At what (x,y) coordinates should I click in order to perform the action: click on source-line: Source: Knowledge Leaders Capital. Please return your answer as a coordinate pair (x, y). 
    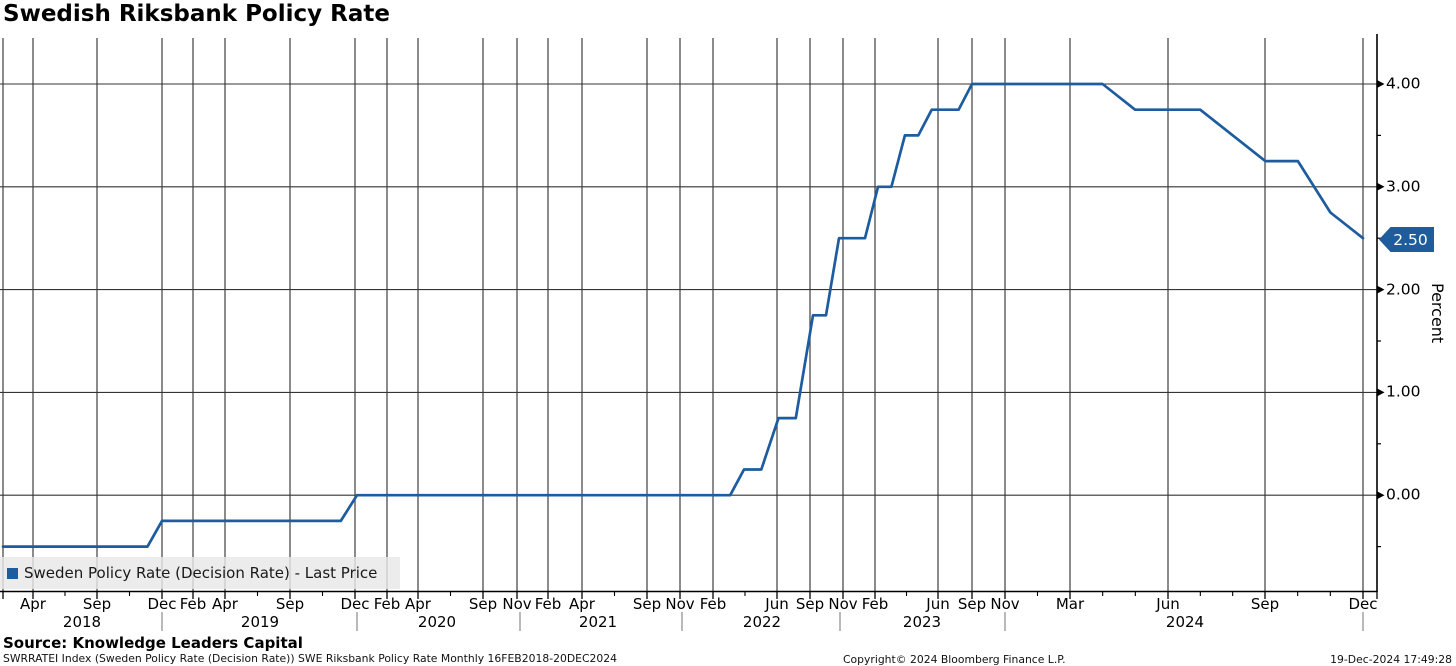
    Looking at the image, I should click on (153, 643).